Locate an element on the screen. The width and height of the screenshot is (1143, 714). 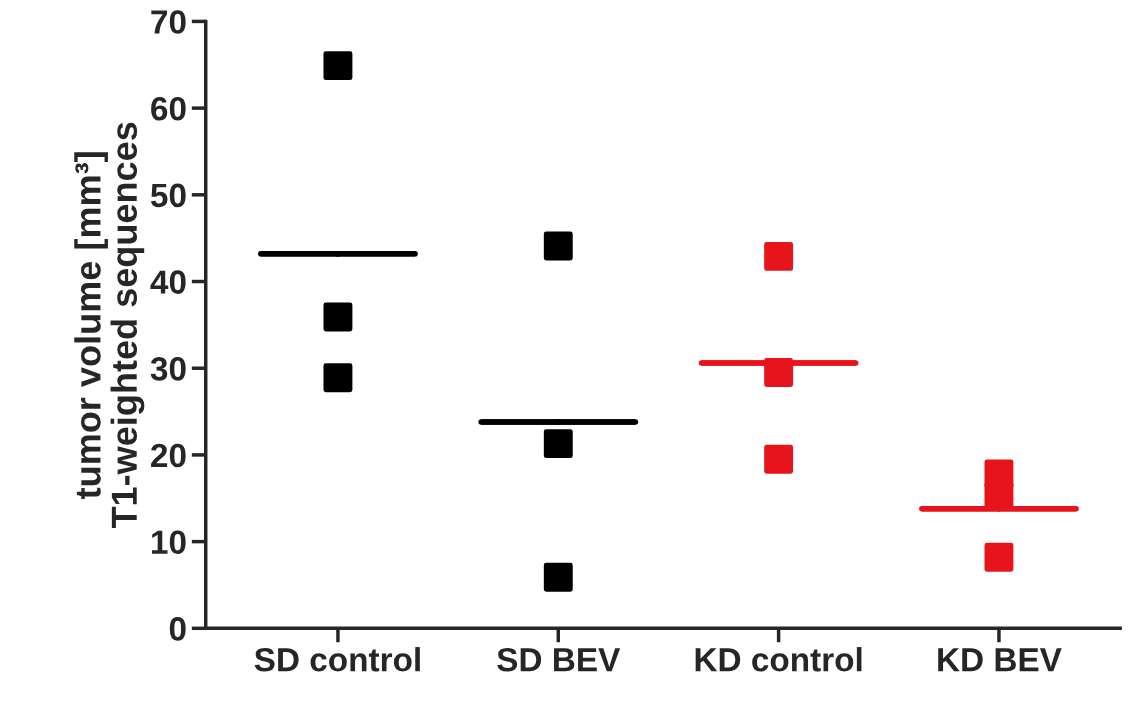
y-tick-label: 50 is located at coordinates (168, 195).